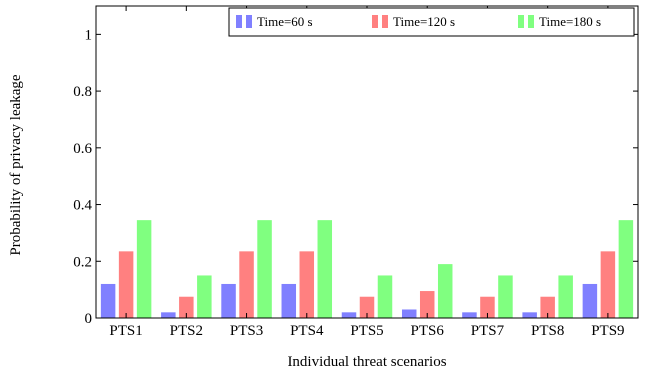 This screenshot has height=373, width=654. I want to click on legend-label: Time=120 s, so click(424, 21).